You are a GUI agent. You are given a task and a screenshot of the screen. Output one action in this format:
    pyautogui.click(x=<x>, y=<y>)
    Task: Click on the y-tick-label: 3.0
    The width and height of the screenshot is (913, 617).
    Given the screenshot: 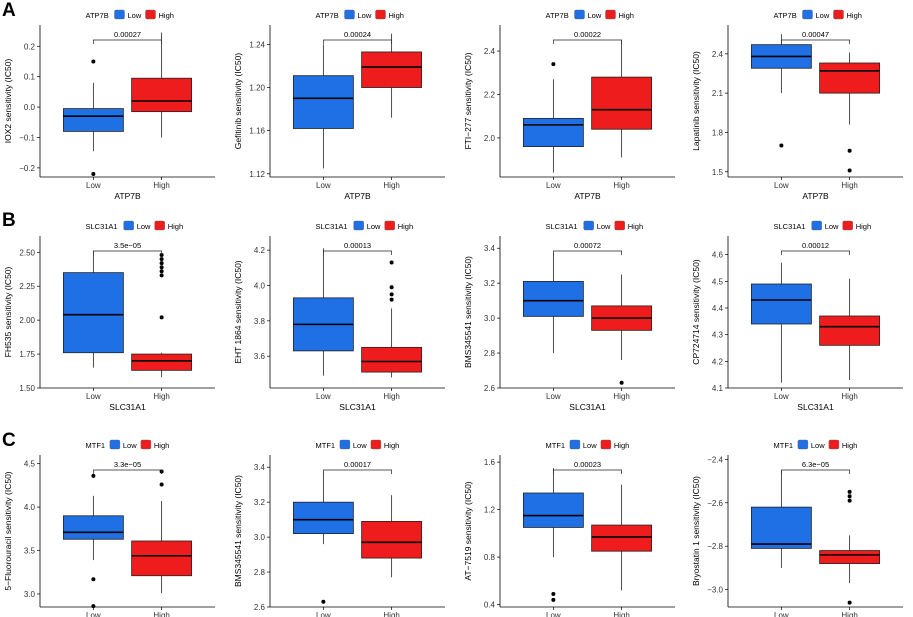 What is the action you would take?
    pyautogui.click(x=260, y=537)
    